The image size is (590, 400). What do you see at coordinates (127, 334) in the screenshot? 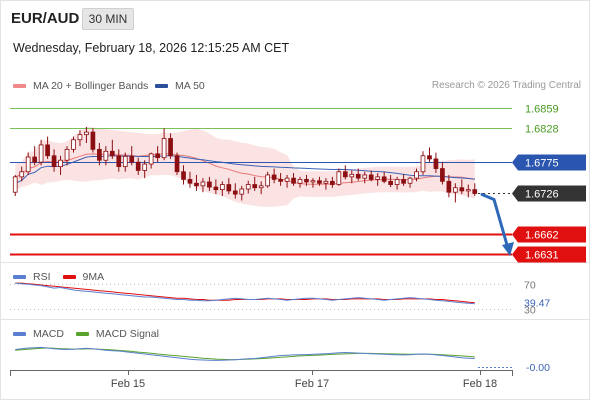
I see `legend-macd-signal-label: MACD Signal` at bounding box center [127, 334].